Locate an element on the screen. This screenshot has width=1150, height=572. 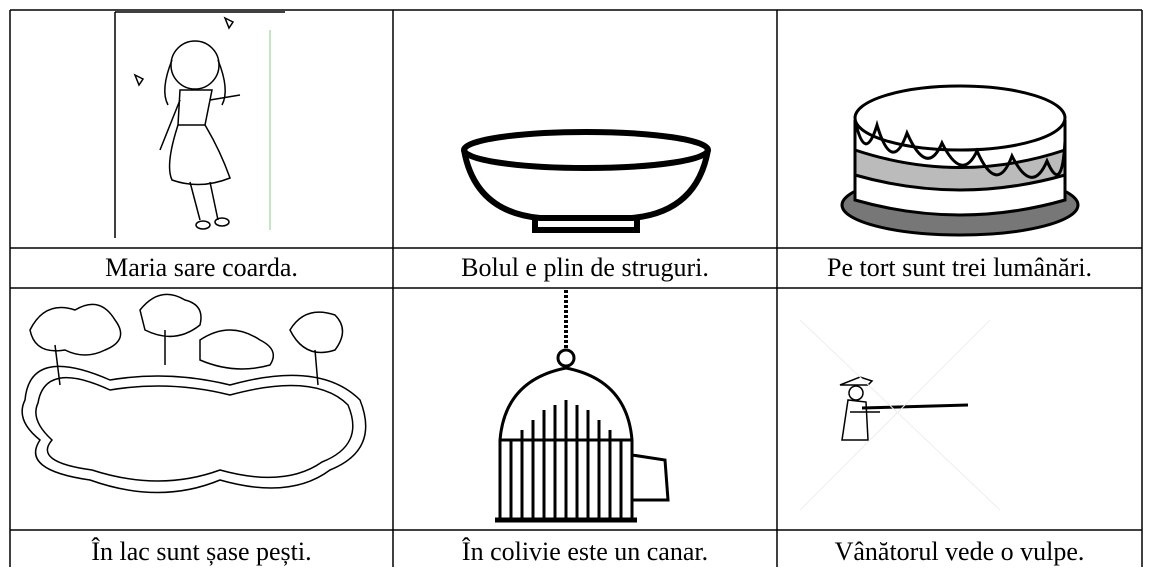
cake-drawing is located at coordinates (960, 160).